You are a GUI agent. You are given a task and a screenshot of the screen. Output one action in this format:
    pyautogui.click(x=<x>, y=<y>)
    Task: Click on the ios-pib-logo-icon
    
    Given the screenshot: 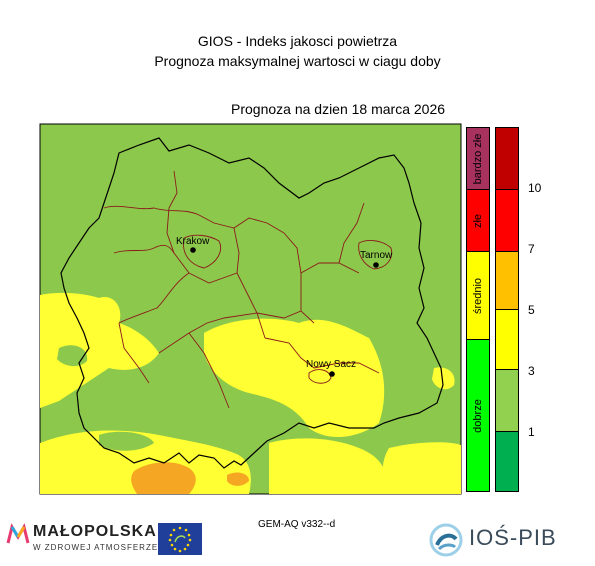 What is the action you would take?
    pyautogui.click(x=446, y=540)
    